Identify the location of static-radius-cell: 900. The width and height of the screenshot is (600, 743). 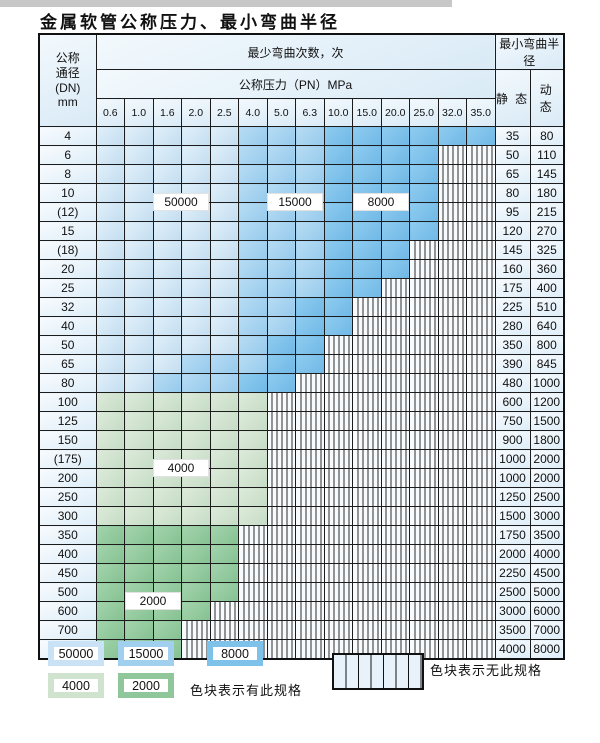
(512, 440).